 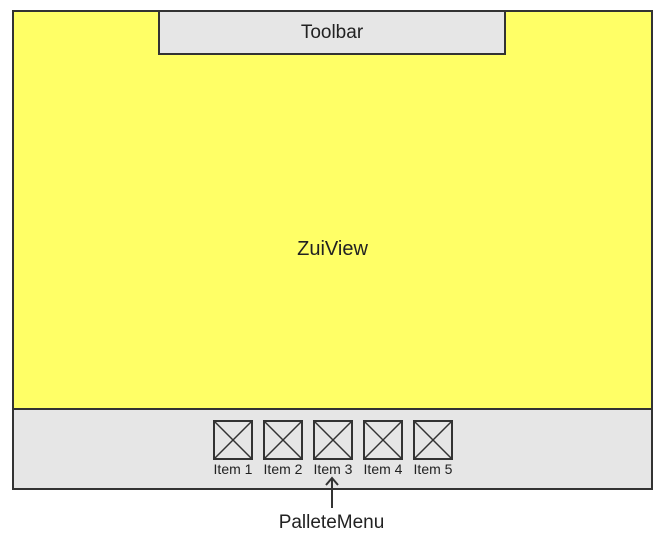 What do you see at coordinates (283, 469) in the screenshot?
I see `palette-item-label: Item 2` at bounding box center [283, 469].